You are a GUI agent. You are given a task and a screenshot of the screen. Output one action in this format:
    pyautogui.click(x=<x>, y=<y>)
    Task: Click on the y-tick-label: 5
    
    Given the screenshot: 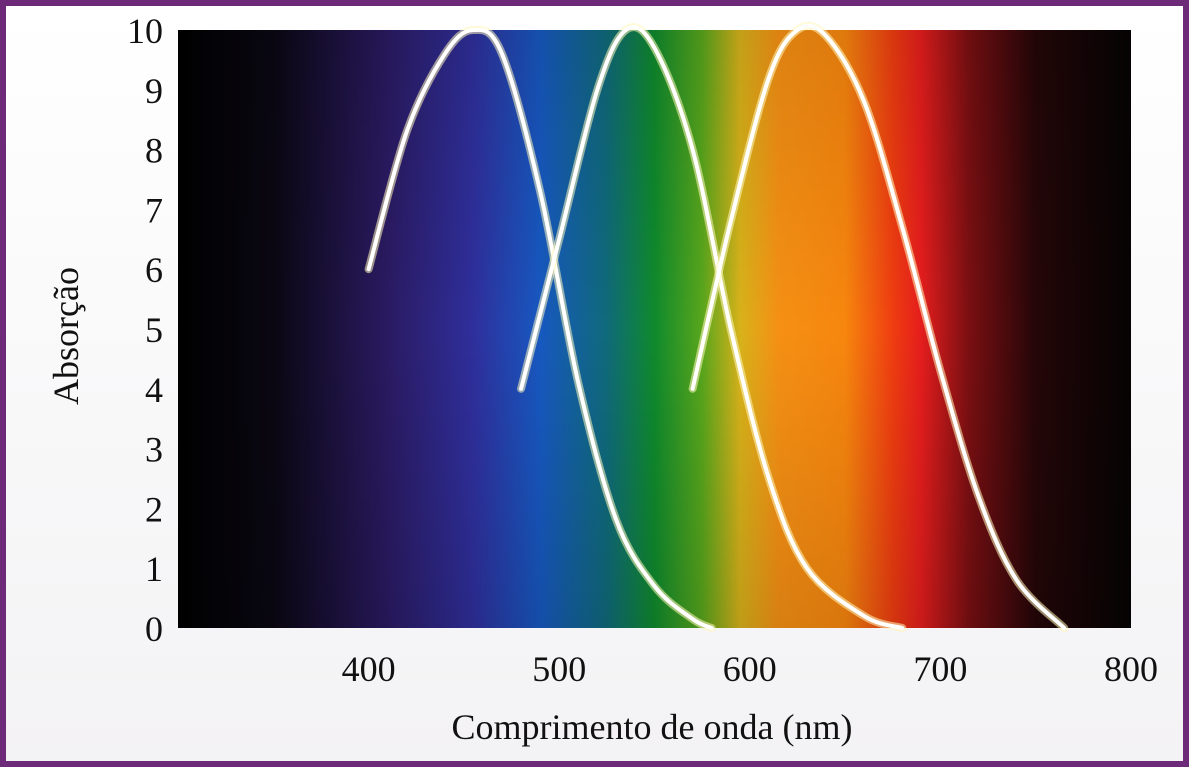 What is the action you would take?
    pyautogui.click(x=154, y=330)
    